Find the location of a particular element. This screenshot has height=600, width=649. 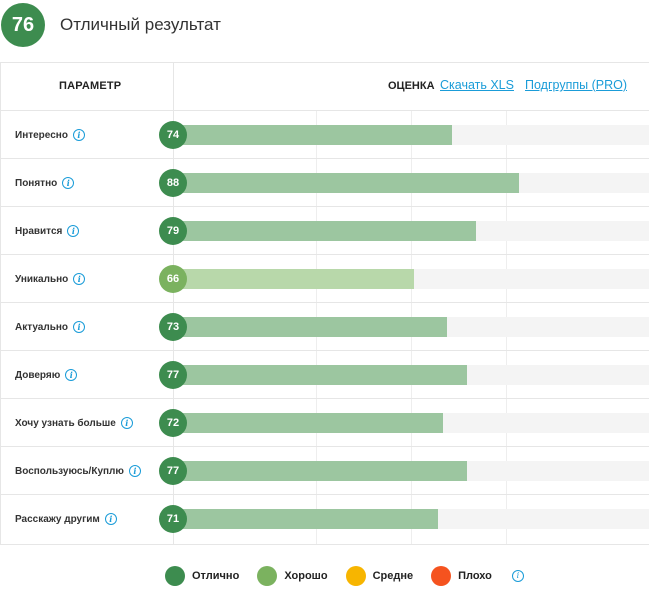

column-divider is located at coordinates (173, 303).